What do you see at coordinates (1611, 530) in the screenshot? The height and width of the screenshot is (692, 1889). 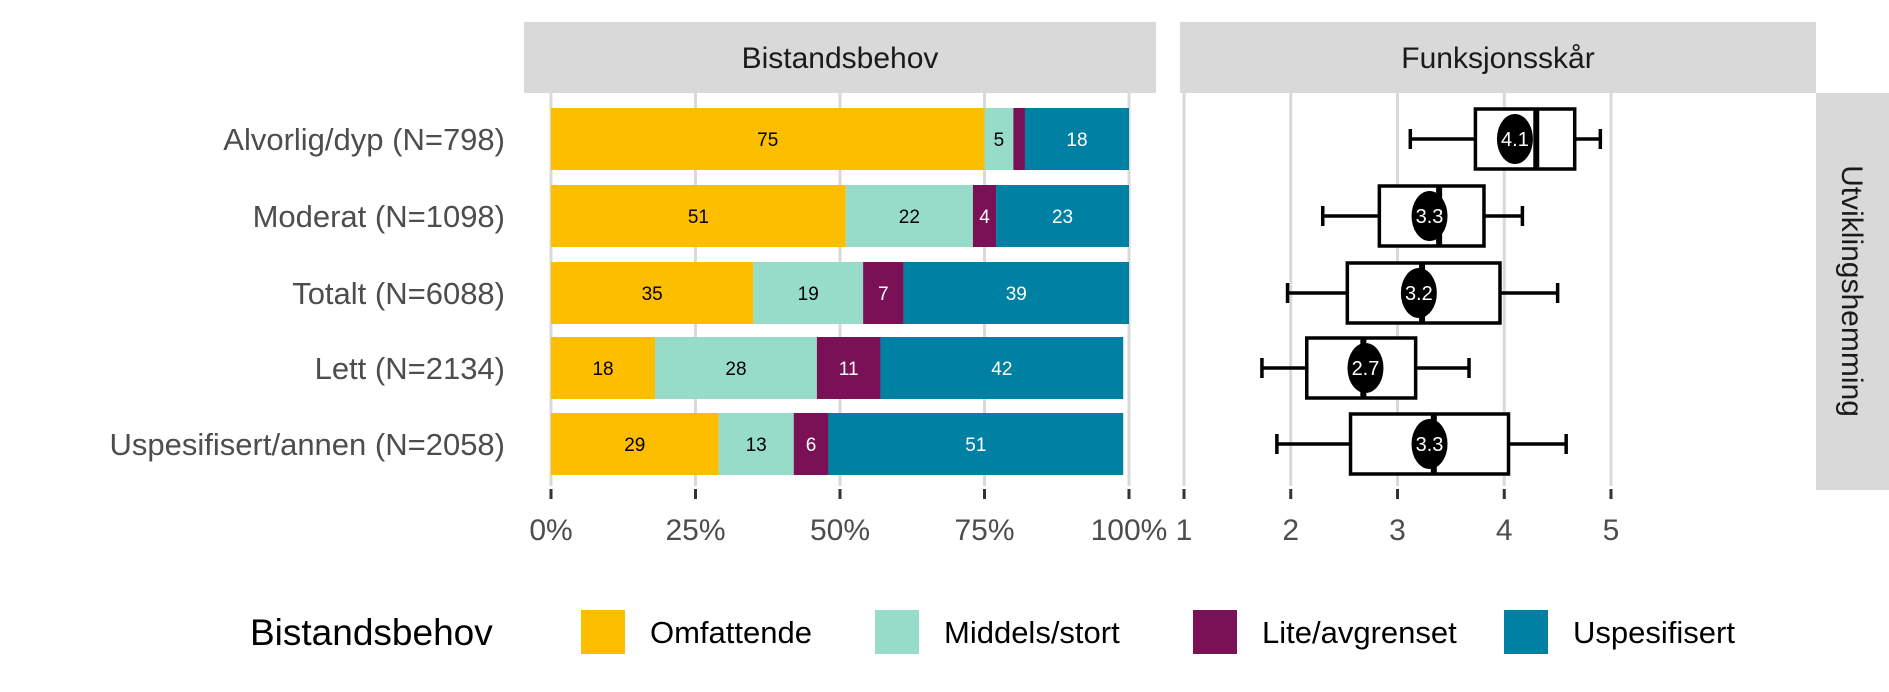 I see `x-tick-label: 5` at bounding box center [1611, 530].